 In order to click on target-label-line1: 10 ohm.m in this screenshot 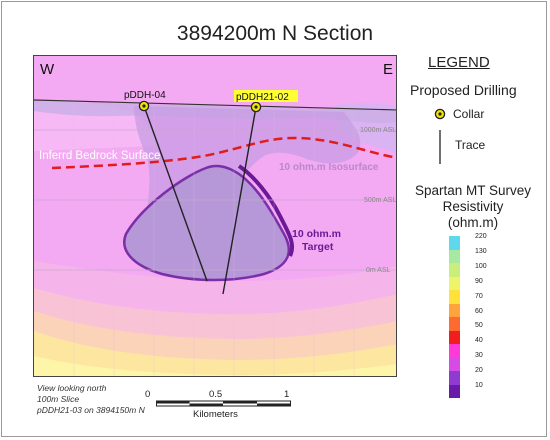, I will do `click(316, 234)`.